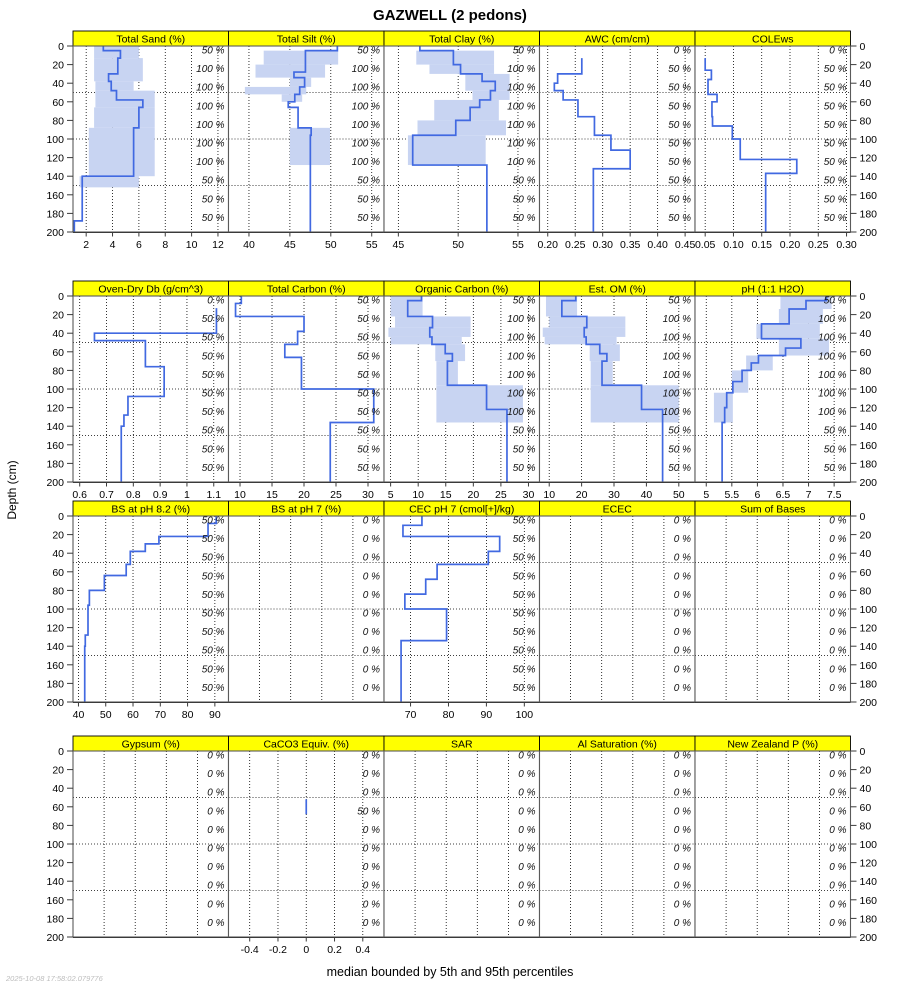  Describe the element at coordinates (187, 495) in the screenshot. I see `x-tick-label: 1` at that location.